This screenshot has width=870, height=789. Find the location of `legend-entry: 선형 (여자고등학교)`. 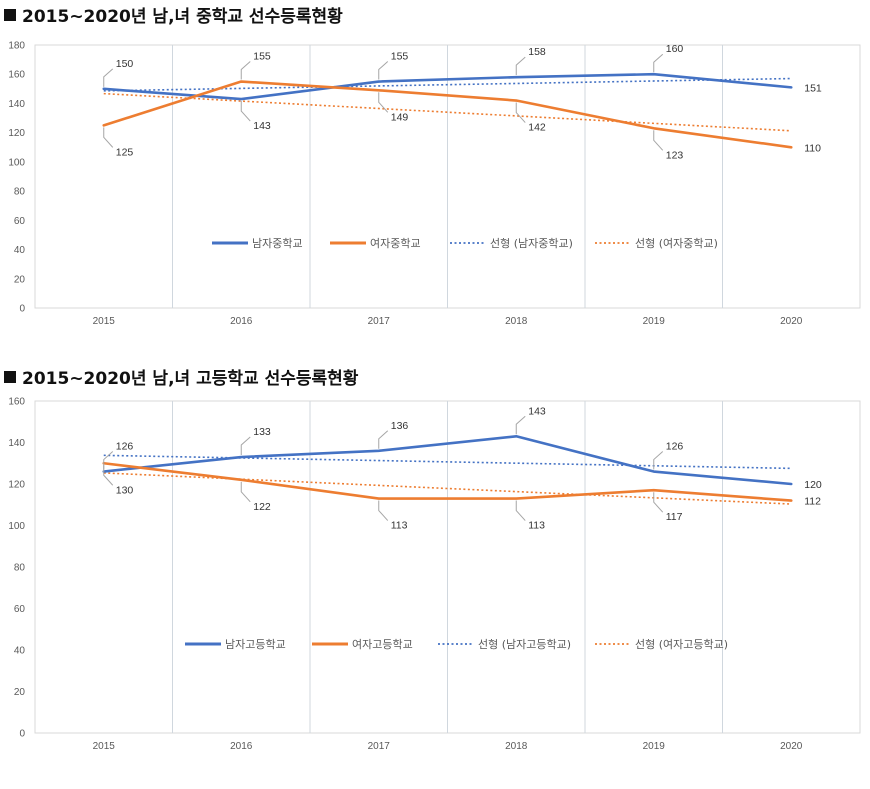

legend-entry: 선형 (여자고등학교) is located at coordinates (681, 644).